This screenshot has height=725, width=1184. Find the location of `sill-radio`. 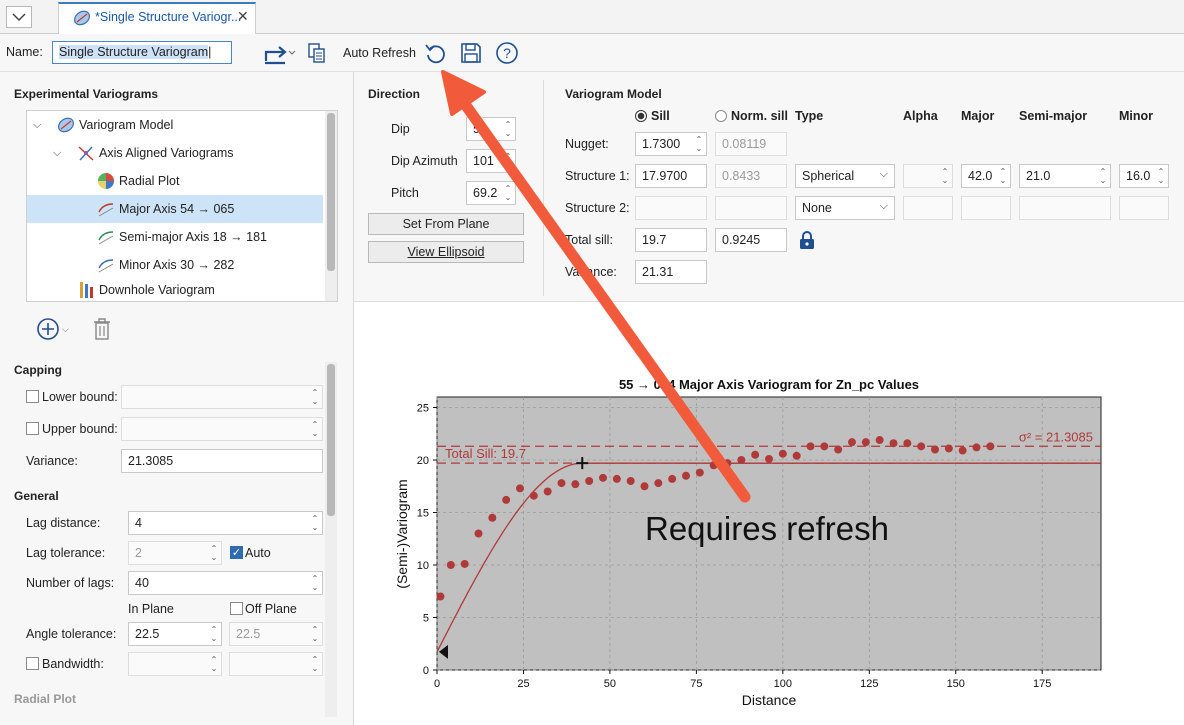

sill-radio is located at coordinates (641, 116).